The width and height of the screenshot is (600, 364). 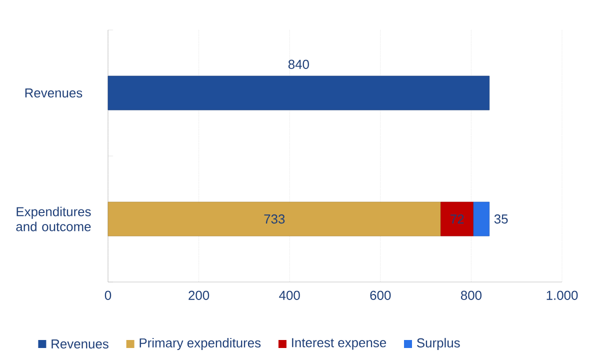 I want to click on y-tick-label: Expenditures and outcome, so click(x=53, y=219).